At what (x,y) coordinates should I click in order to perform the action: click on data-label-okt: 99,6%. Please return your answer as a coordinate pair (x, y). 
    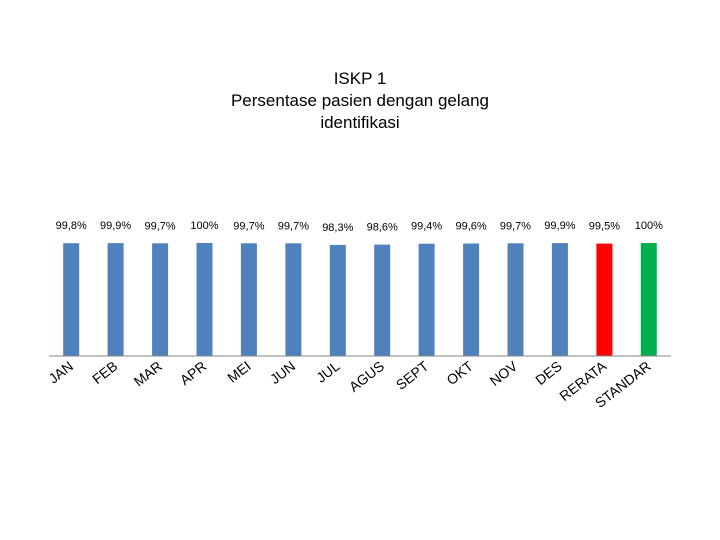
    Looking at the image, I should click on (470, 227).